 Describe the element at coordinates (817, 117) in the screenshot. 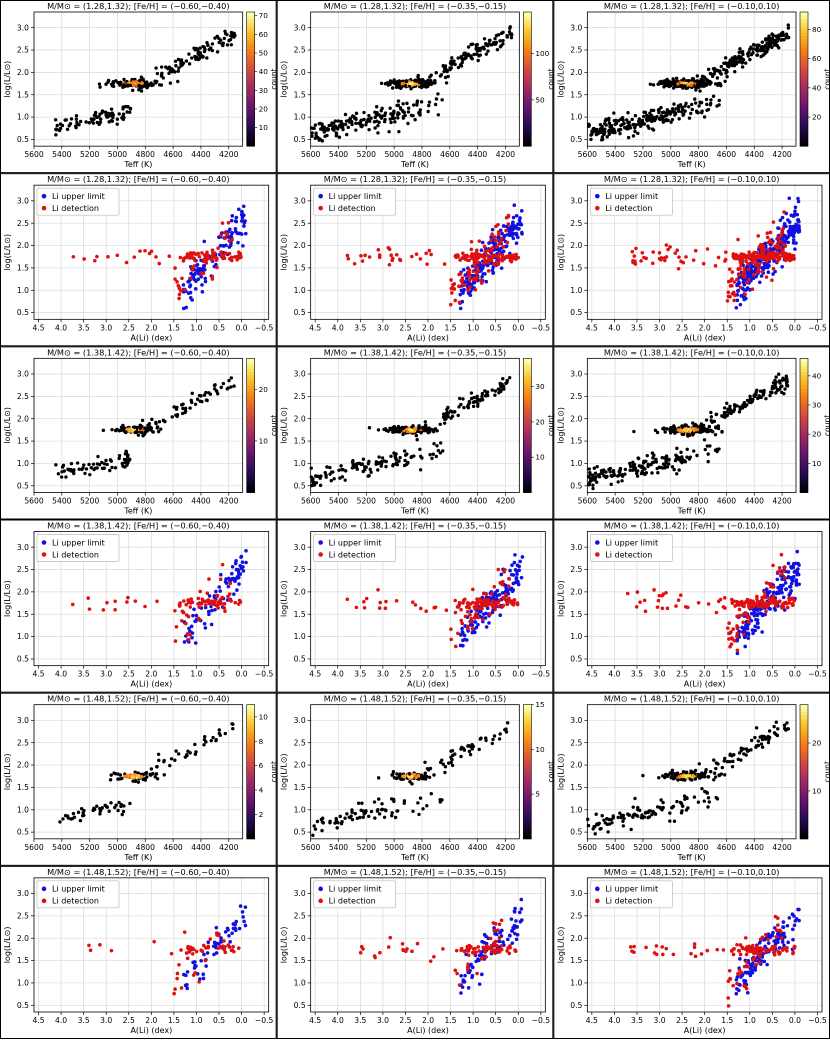

I see `colorbar-tick-label: 20` at that location.